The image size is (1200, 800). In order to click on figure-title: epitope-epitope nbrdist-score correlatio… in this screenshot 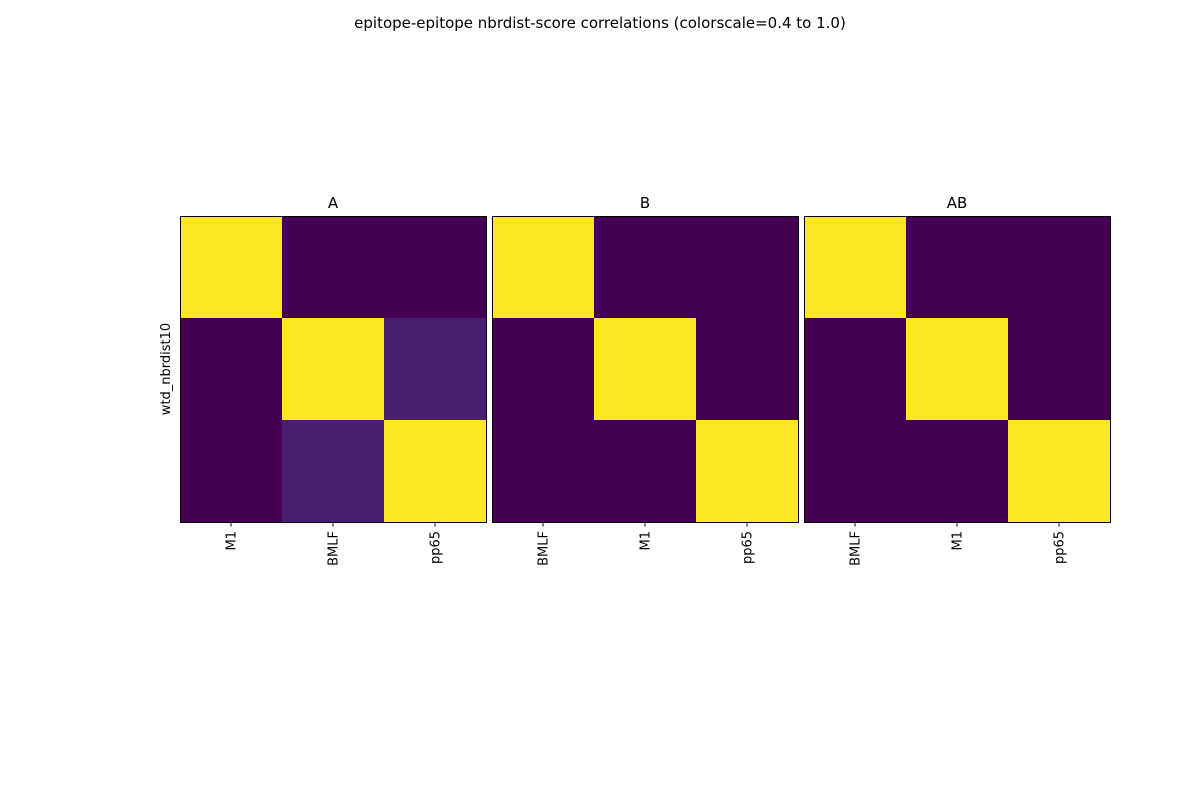, I will do `click(600, 23)`.